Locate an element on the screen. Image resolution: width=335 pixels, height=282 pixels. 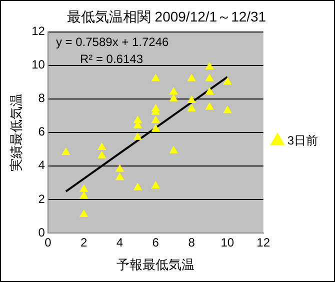
y-tick-label: 4 is located at coordinates (42, 165).